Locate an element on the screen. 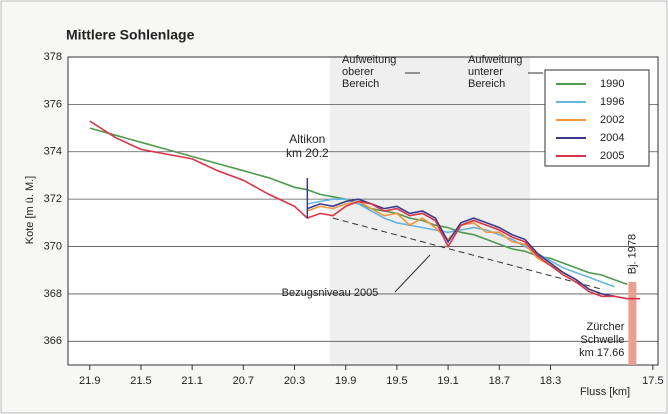 The width and height of the screenshot is (668, 414). legend-label: 2002 is located at coordinates (612, 120).